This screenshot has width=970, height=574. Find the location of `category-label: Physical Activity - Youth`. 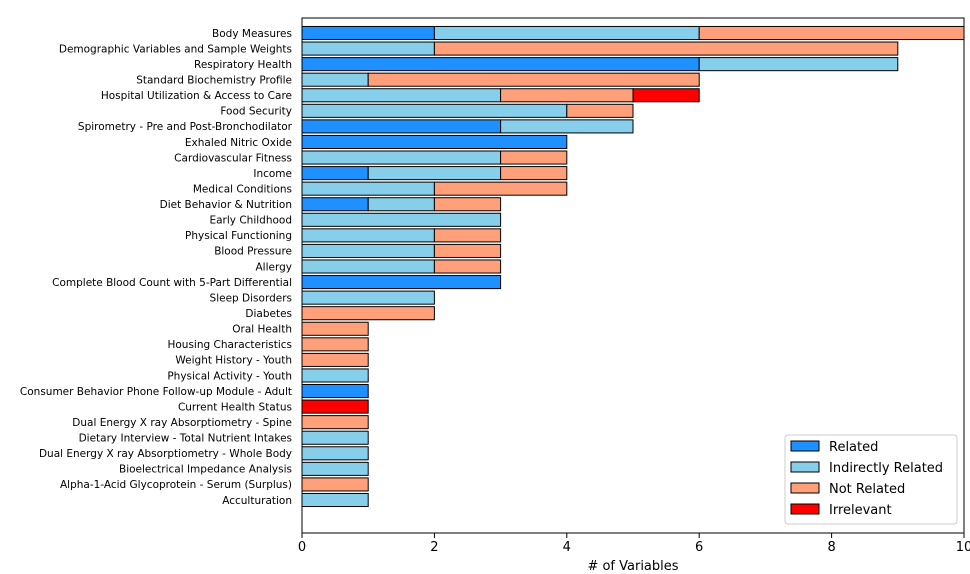

category-label: Physical Activity - Youth is located at coordinates (229, 376).